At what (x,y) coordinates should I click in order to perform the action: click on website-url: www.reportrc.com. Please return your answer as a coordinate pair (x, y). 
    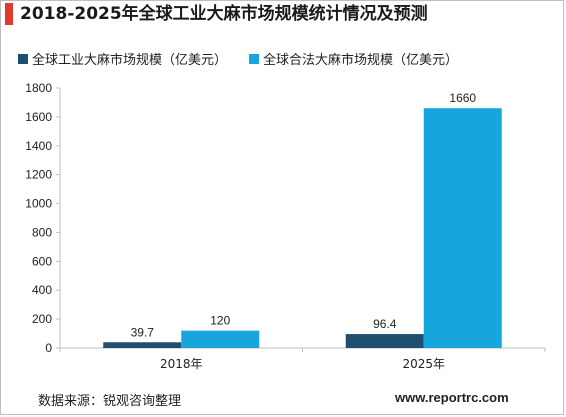
    Looking at the image, I should click on (452, 397).